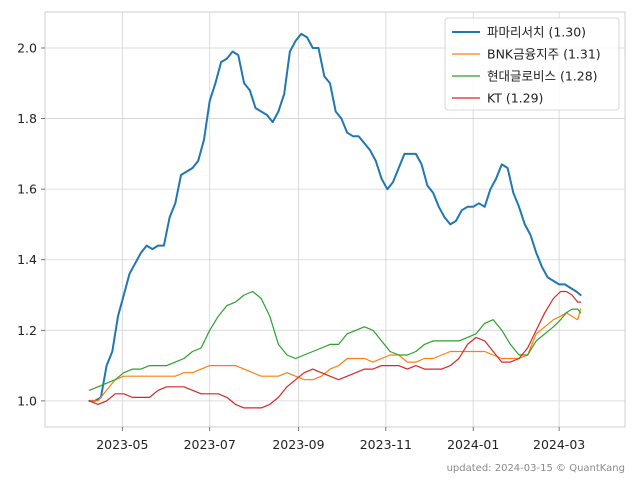 The height and width of the screenshot is (480, 640). I want to click on x-tick-label: 2023-09, so click(298, 444).